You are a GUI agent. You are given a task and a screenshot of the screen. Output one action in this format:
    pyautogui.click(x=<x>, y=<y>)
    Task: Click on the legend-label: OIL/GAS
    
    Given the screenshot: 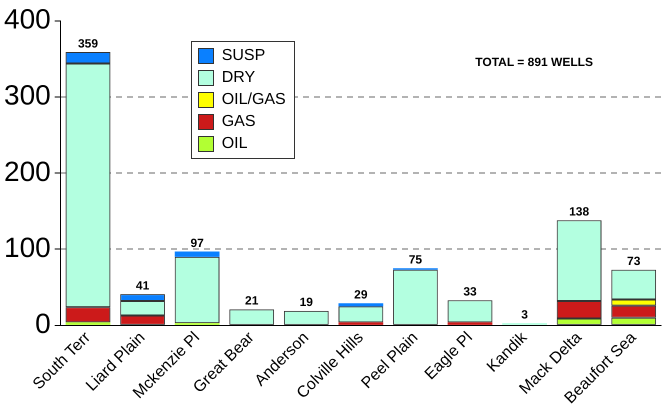 What is the action you would take?
    pyautogui.click(x=254, y=99)
    